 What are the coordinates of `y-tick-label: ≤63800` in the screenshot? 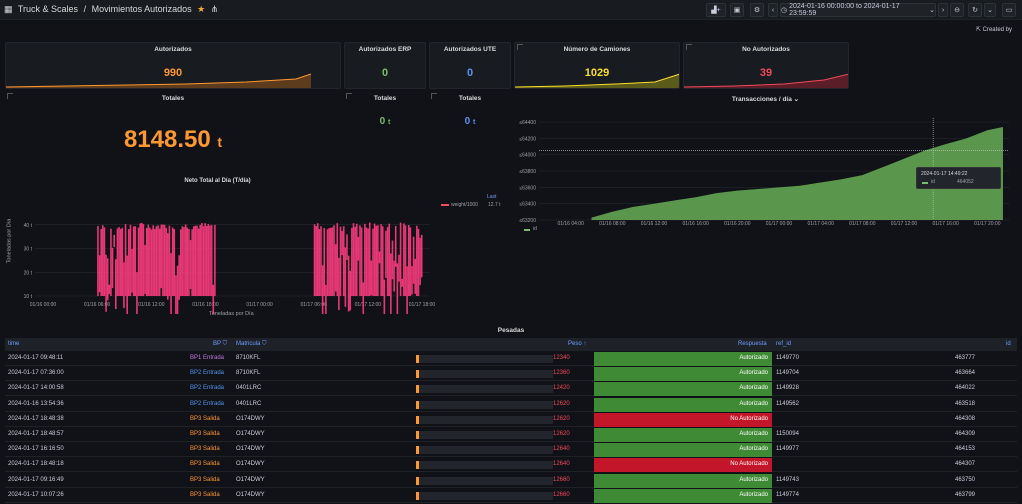 It's located at (527, 172).